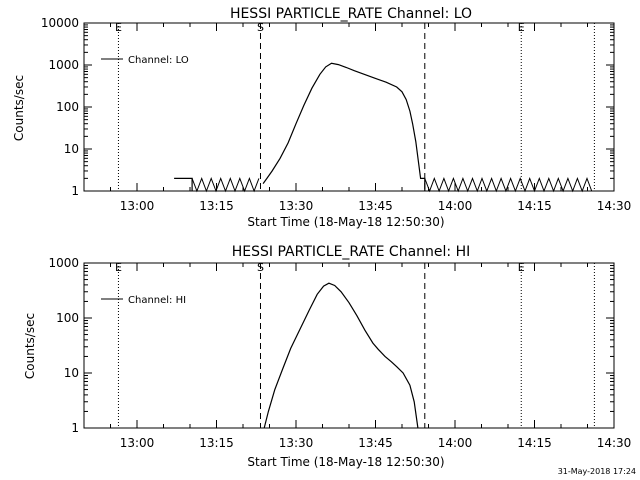  What do you see at coordinates (30, 346) in the screenshot?
I see `hi-y-axis-label: Counts/sec` at bounding box center [30, 346].